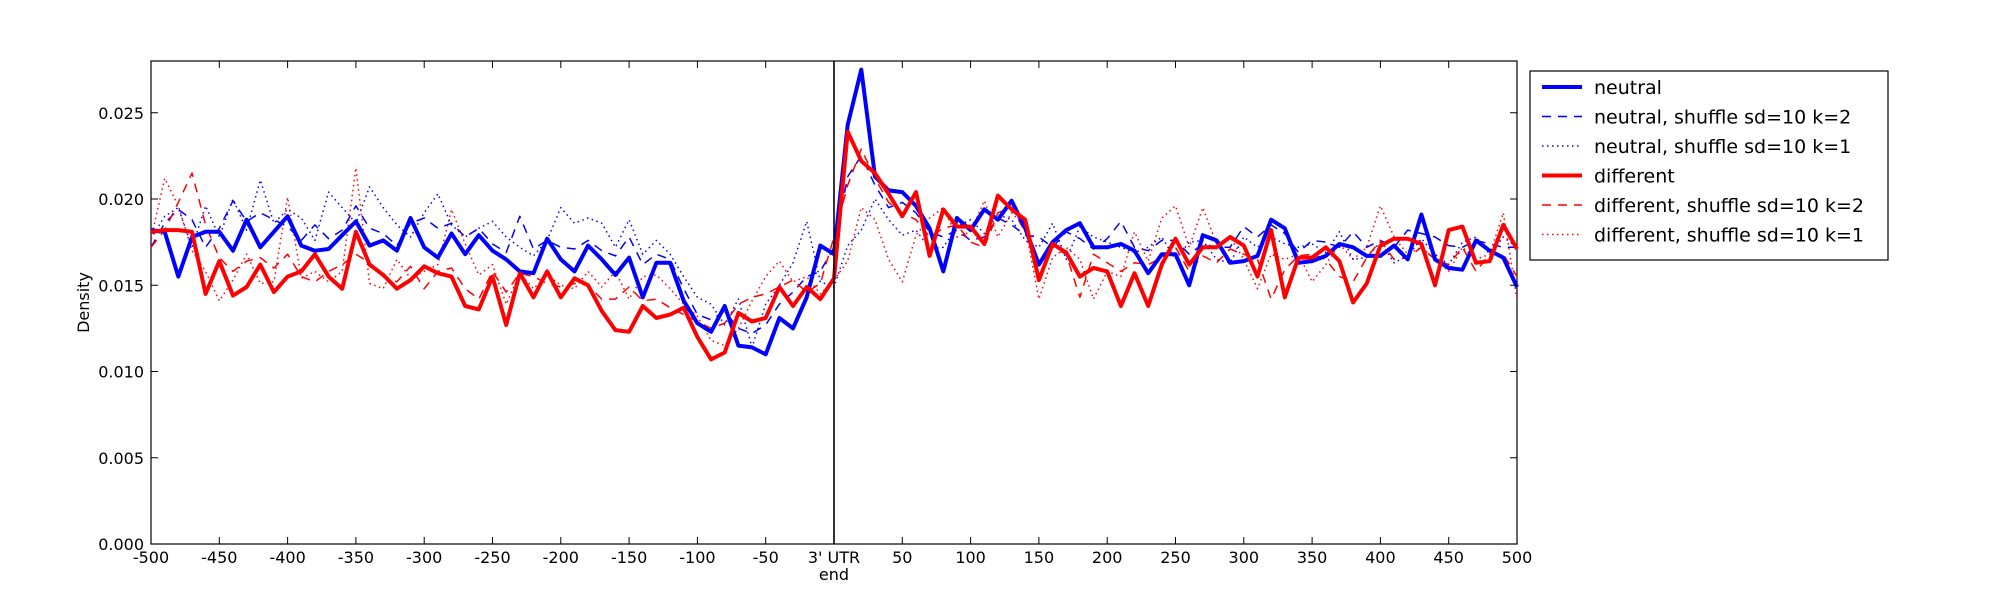 Image resolution: width=2000 pixels, height=600 pixels. I want to click on legend-label: neutral, shuffle sd=10 k=1, so click(1722, 147).